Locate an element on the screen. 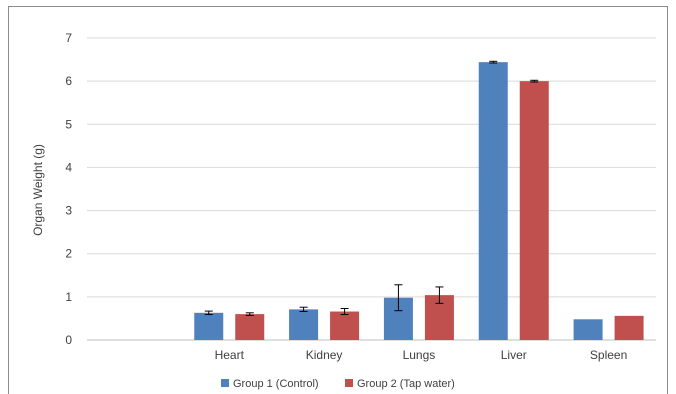 The image size is (676, 394). x-tick-label: Lungs is located at coordinates (419, 355).